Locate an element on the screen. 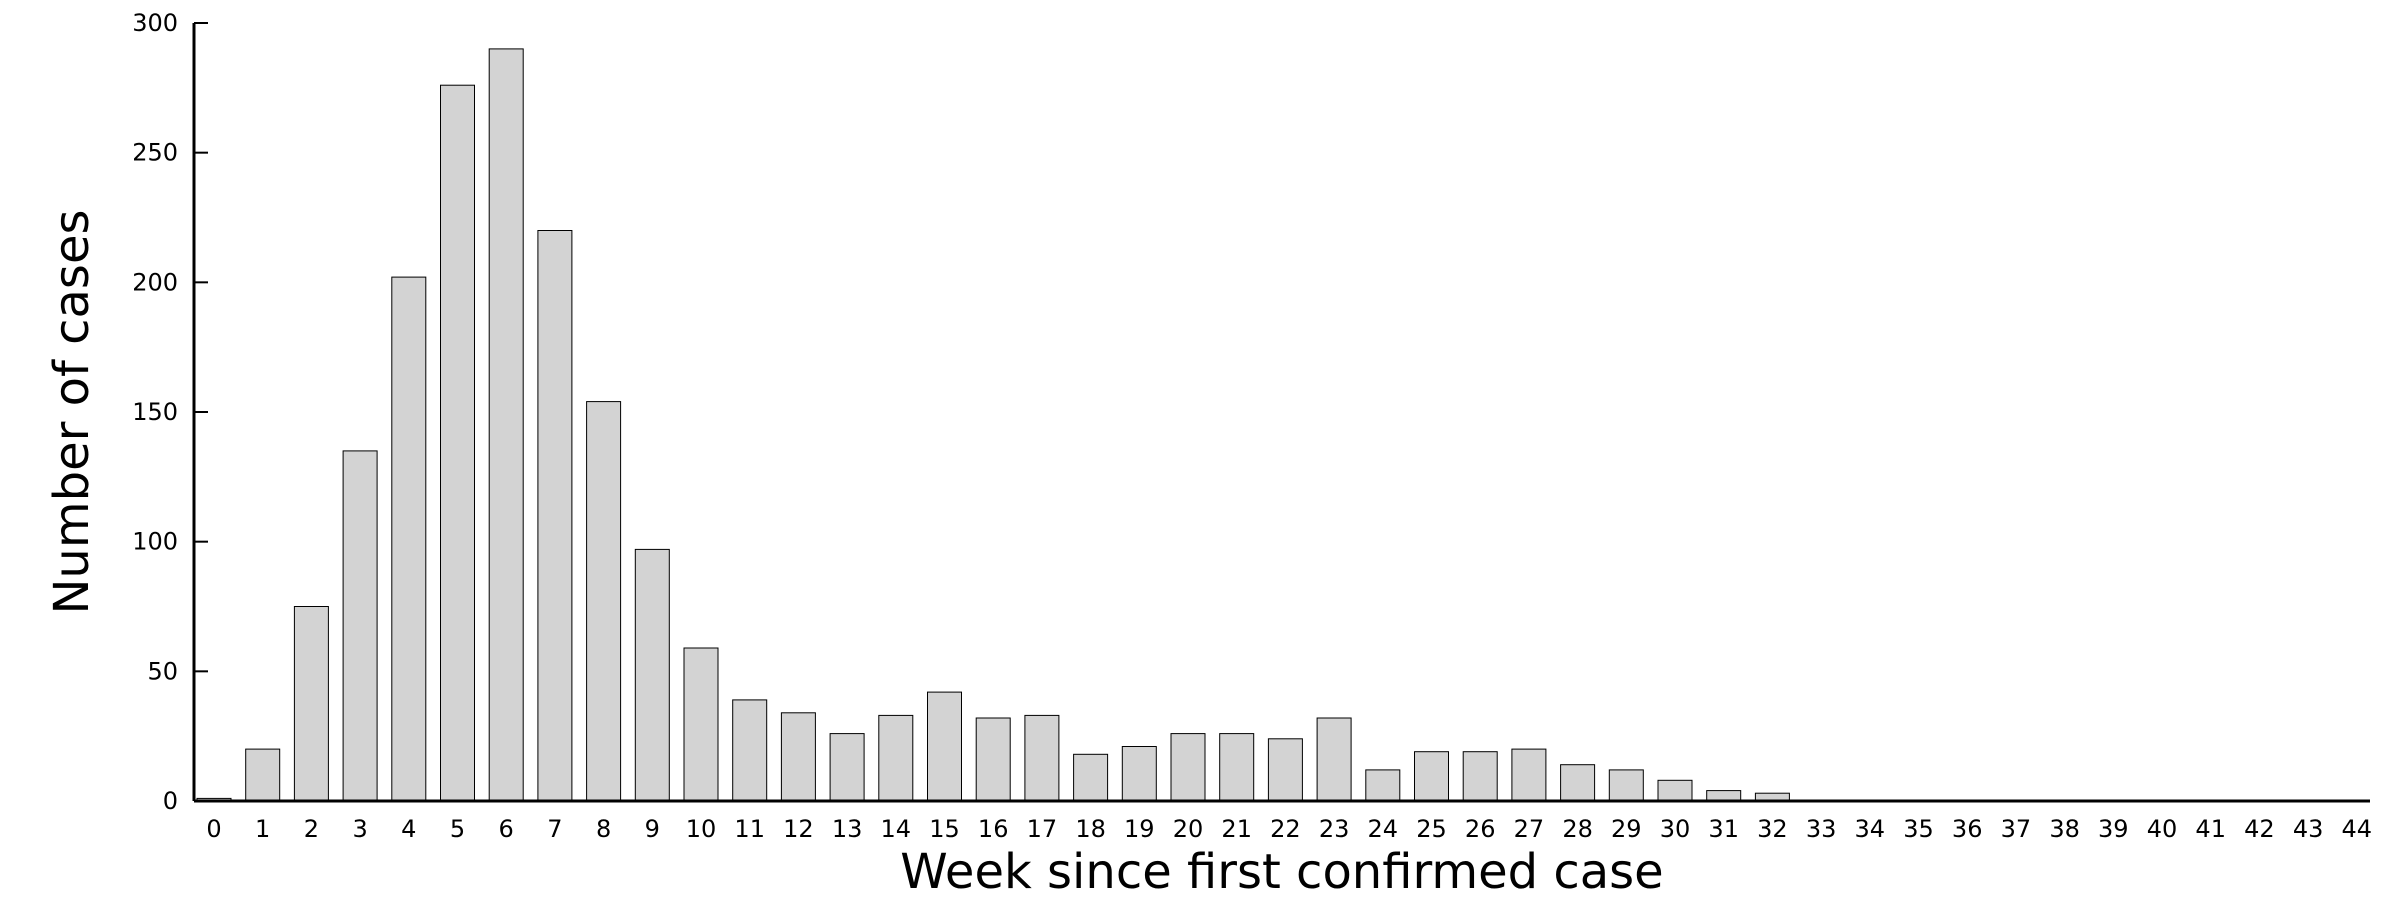 The width and height of the screenshot is (2400, 900). x-tick-label: 24 is located at coordinates (1383, 829).